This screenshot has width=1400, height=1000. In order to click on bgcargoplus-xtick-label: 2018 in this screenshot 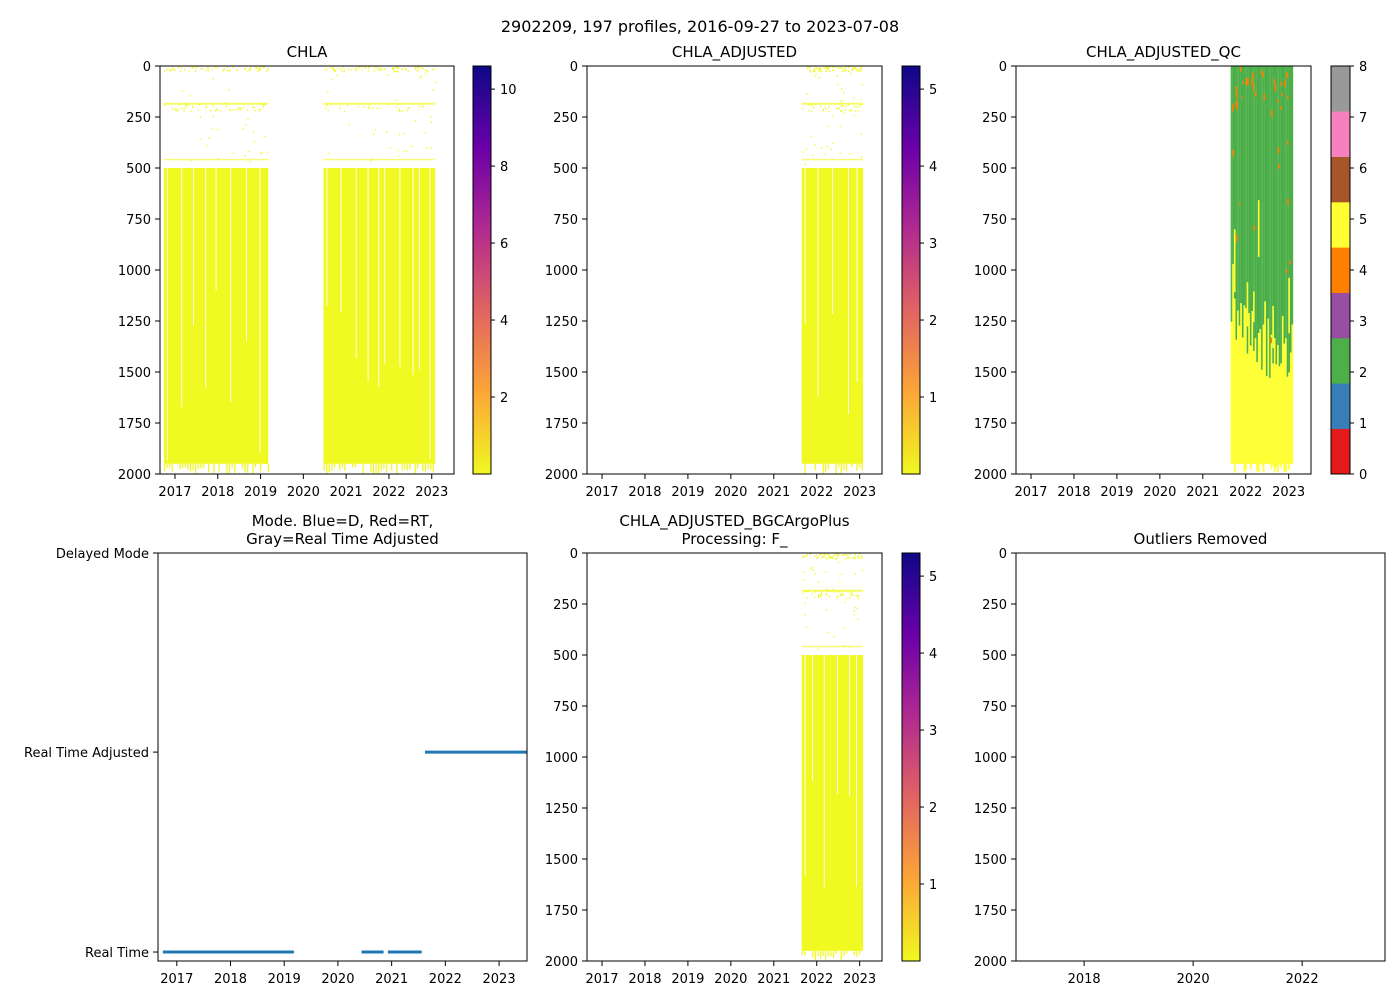, I will do `click(644, 979)`.